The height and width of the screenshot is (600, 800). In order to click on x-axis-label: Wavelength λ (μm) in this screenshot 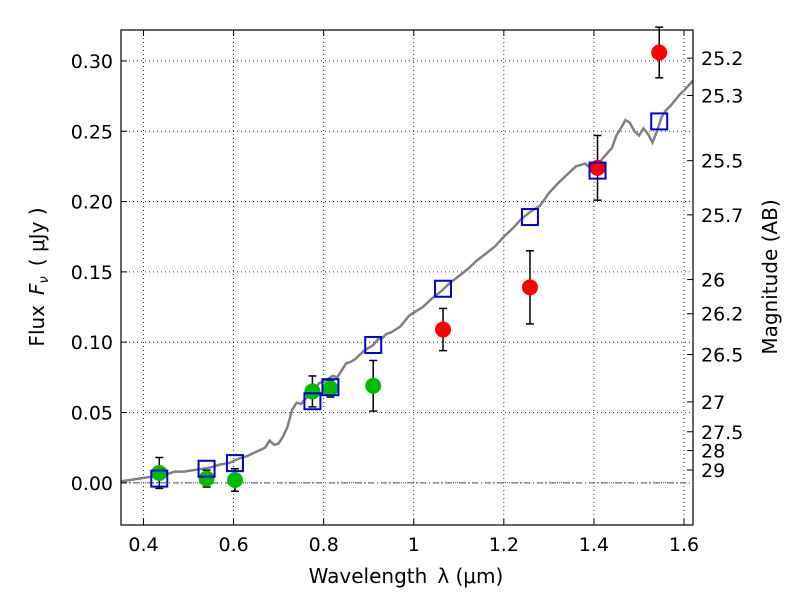, I will do `click(406, 576)`.